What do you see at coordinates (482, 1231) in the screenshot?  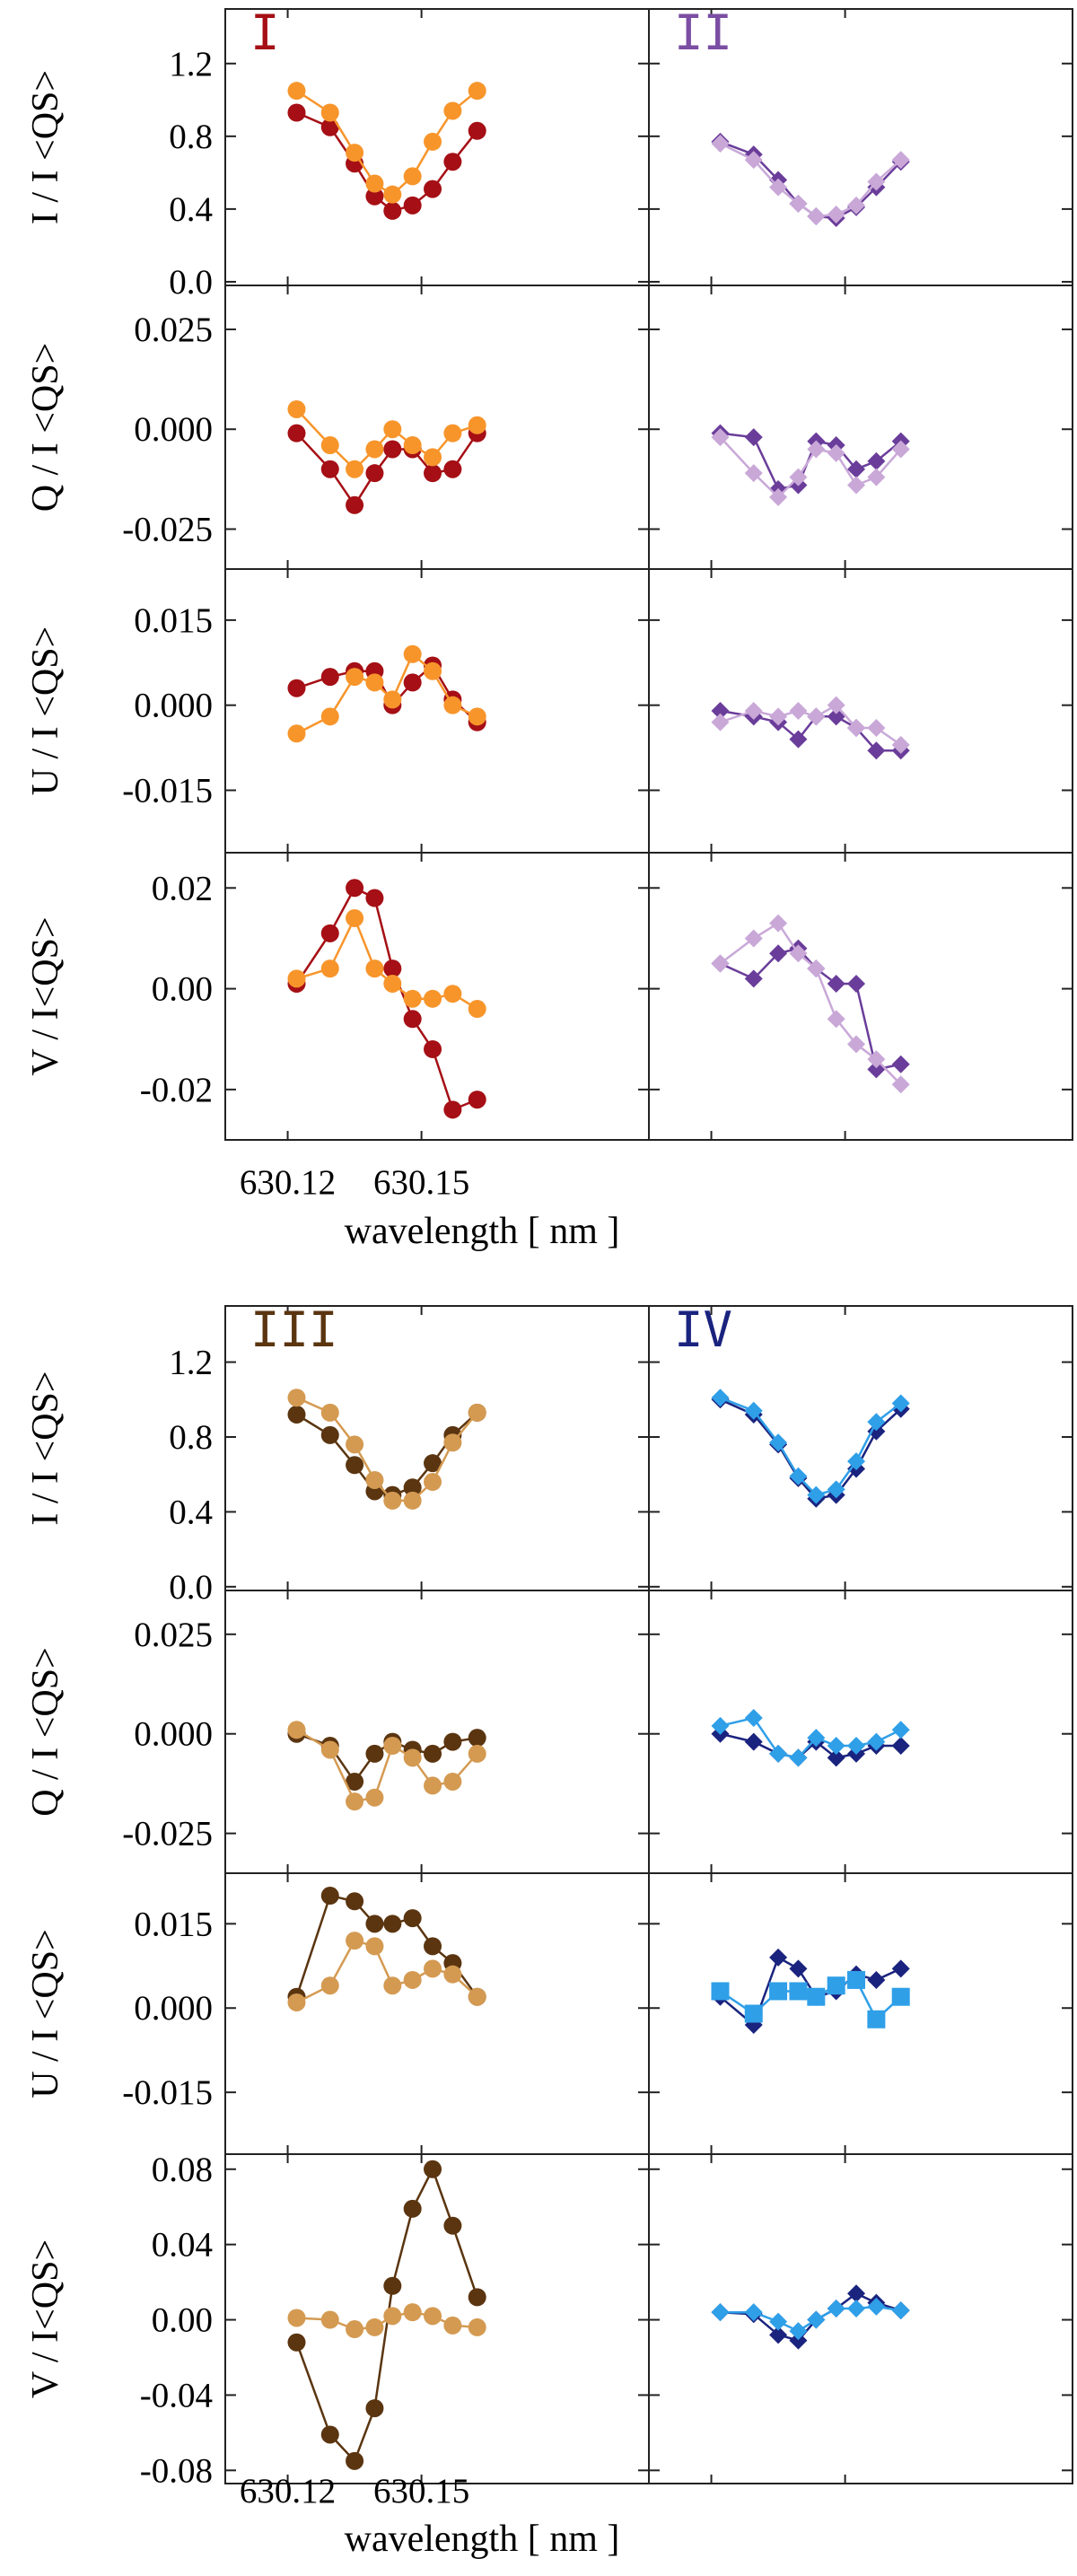 I see `x-axis-label: wavelength [ nm ]` at bounding box center [482, 1231].